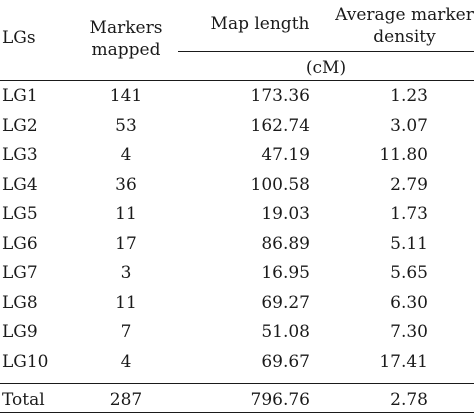 The width and height of the screenshot is (474, 415). What do you see at coordinates (126, 50) in the screenshot?
I see `header-markers-line2: mapped` at bounding box center [126, 50].